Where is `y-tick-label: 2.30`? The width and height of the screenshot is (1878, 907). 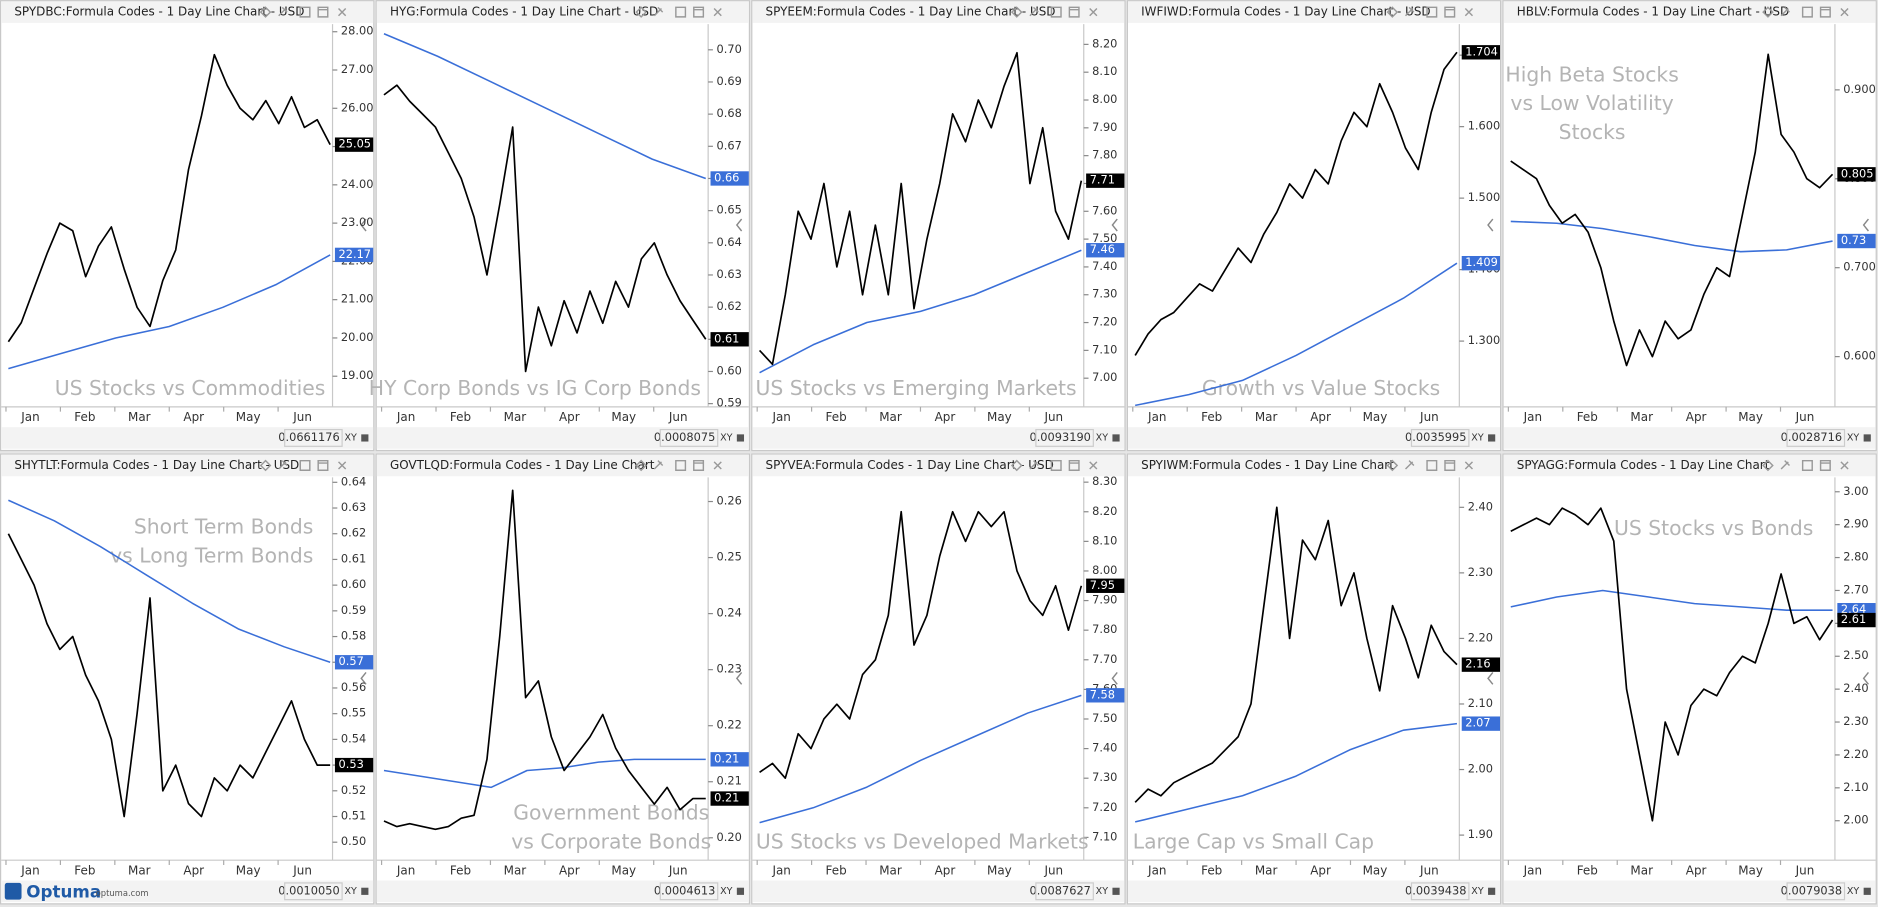
y-tick-label: 2.30 is located at coordinates (1480, 572).